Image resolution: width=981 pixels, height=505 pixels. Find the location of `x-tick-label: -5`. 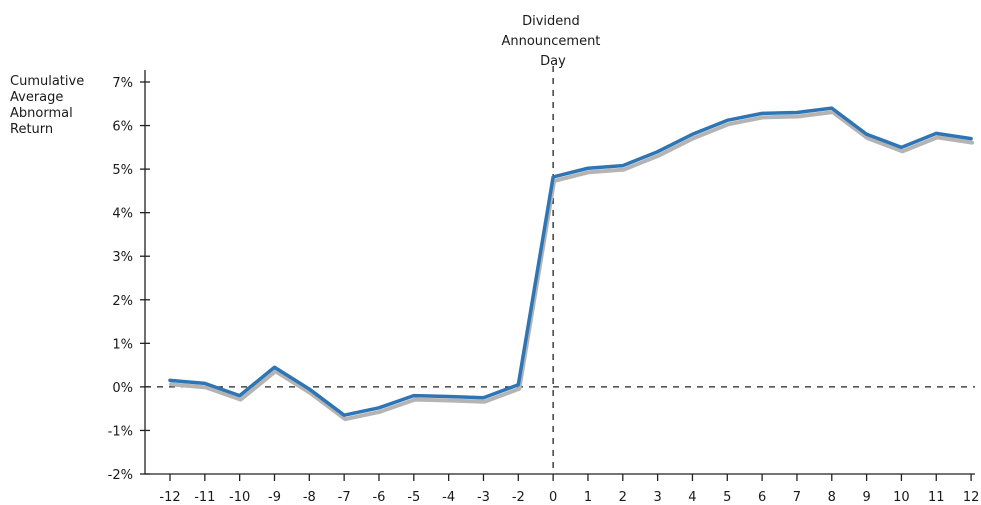

x-tick-label: -5 is located at coordinates (413, 497).